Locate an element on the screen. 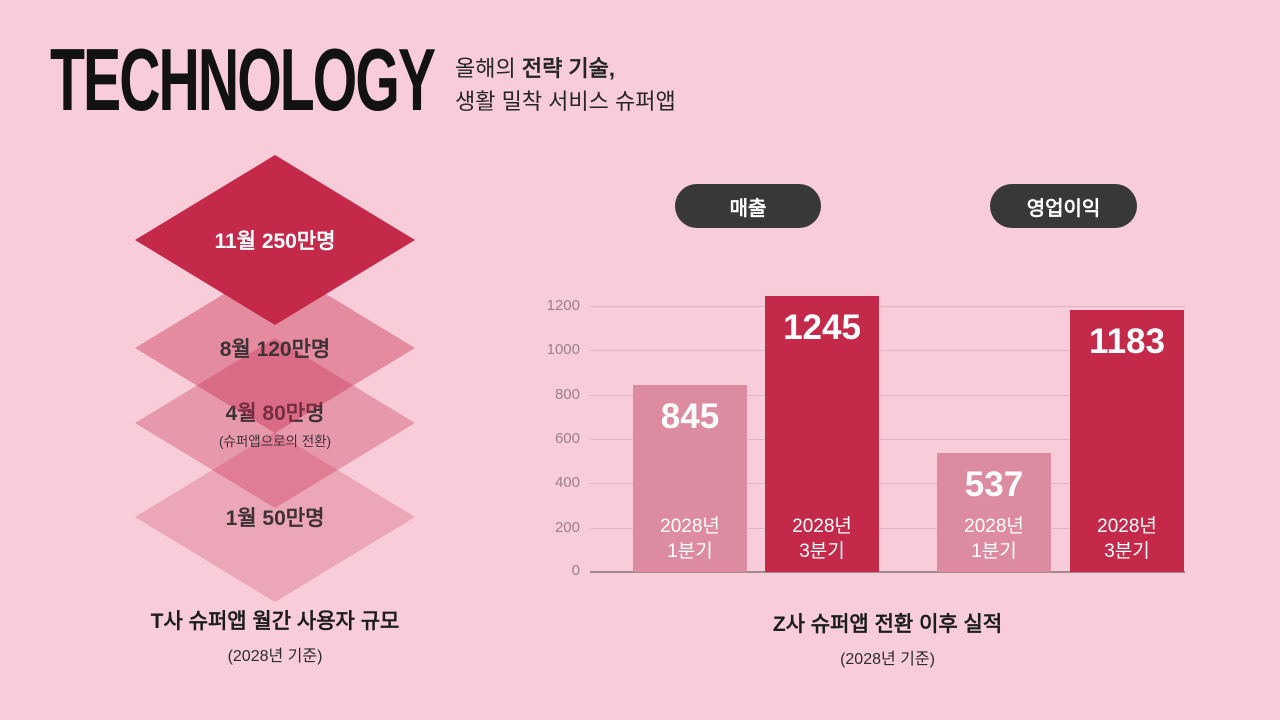 The height and width of the screenshot is (720, 1280). bar-revenue-q3: 1245 2028년 3분기 is located at coordinates (822, 434).